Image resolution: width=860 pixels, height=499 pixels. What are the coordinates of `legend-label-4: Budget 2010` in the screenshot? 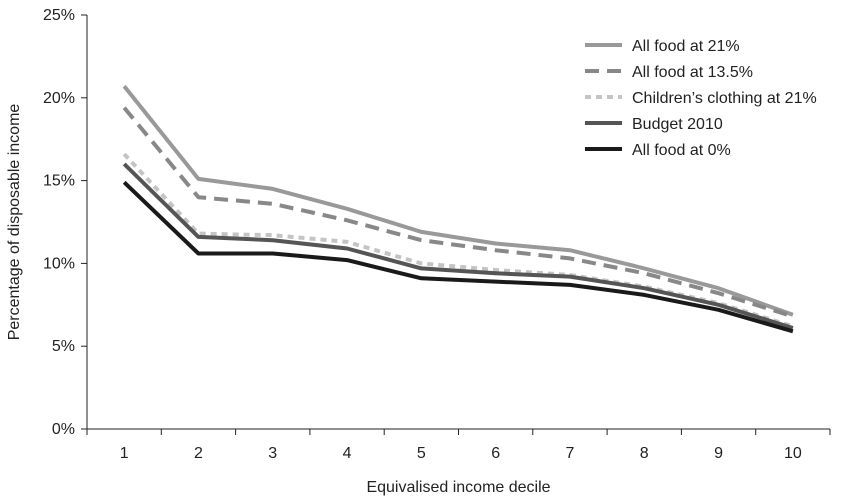 It's located at (677, 124).